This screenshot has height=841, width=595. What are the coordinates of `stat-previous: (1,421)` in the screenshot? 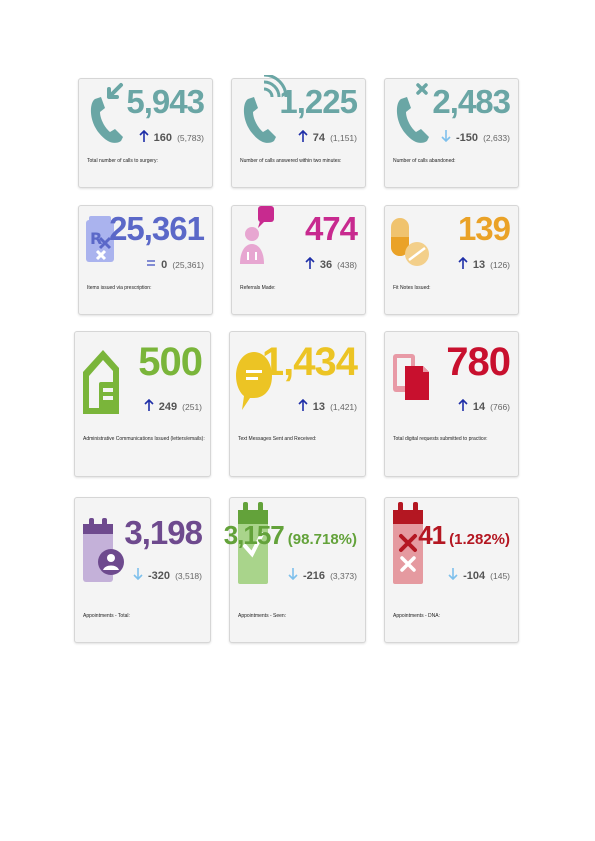 It's located at (343, 407).